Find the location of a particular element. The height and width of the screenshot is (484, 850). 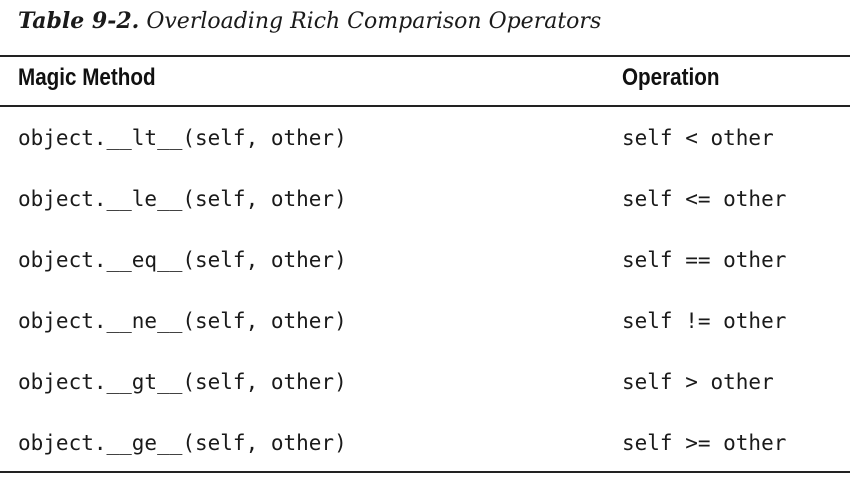

operation-cell: self == other is located at coordinates (704, 260).